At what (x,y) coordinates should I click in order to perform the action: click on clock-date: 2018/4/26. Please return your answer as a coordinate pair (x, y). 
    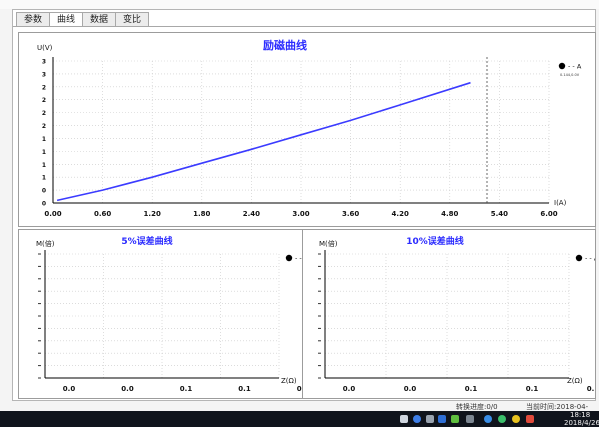
    Looking at the image, I should click on (581, 423).